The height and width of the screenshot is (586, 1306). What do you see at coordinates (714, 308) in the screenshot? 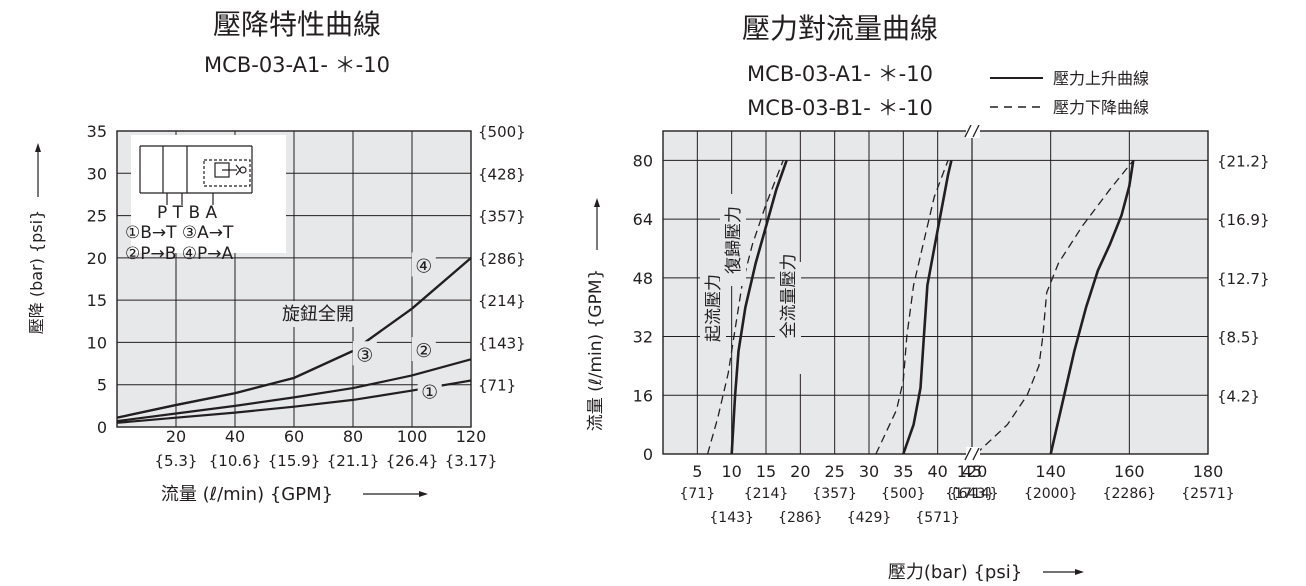
I see `annotation-start-pressure: 起流壓力` at bounding box center [714, 308].